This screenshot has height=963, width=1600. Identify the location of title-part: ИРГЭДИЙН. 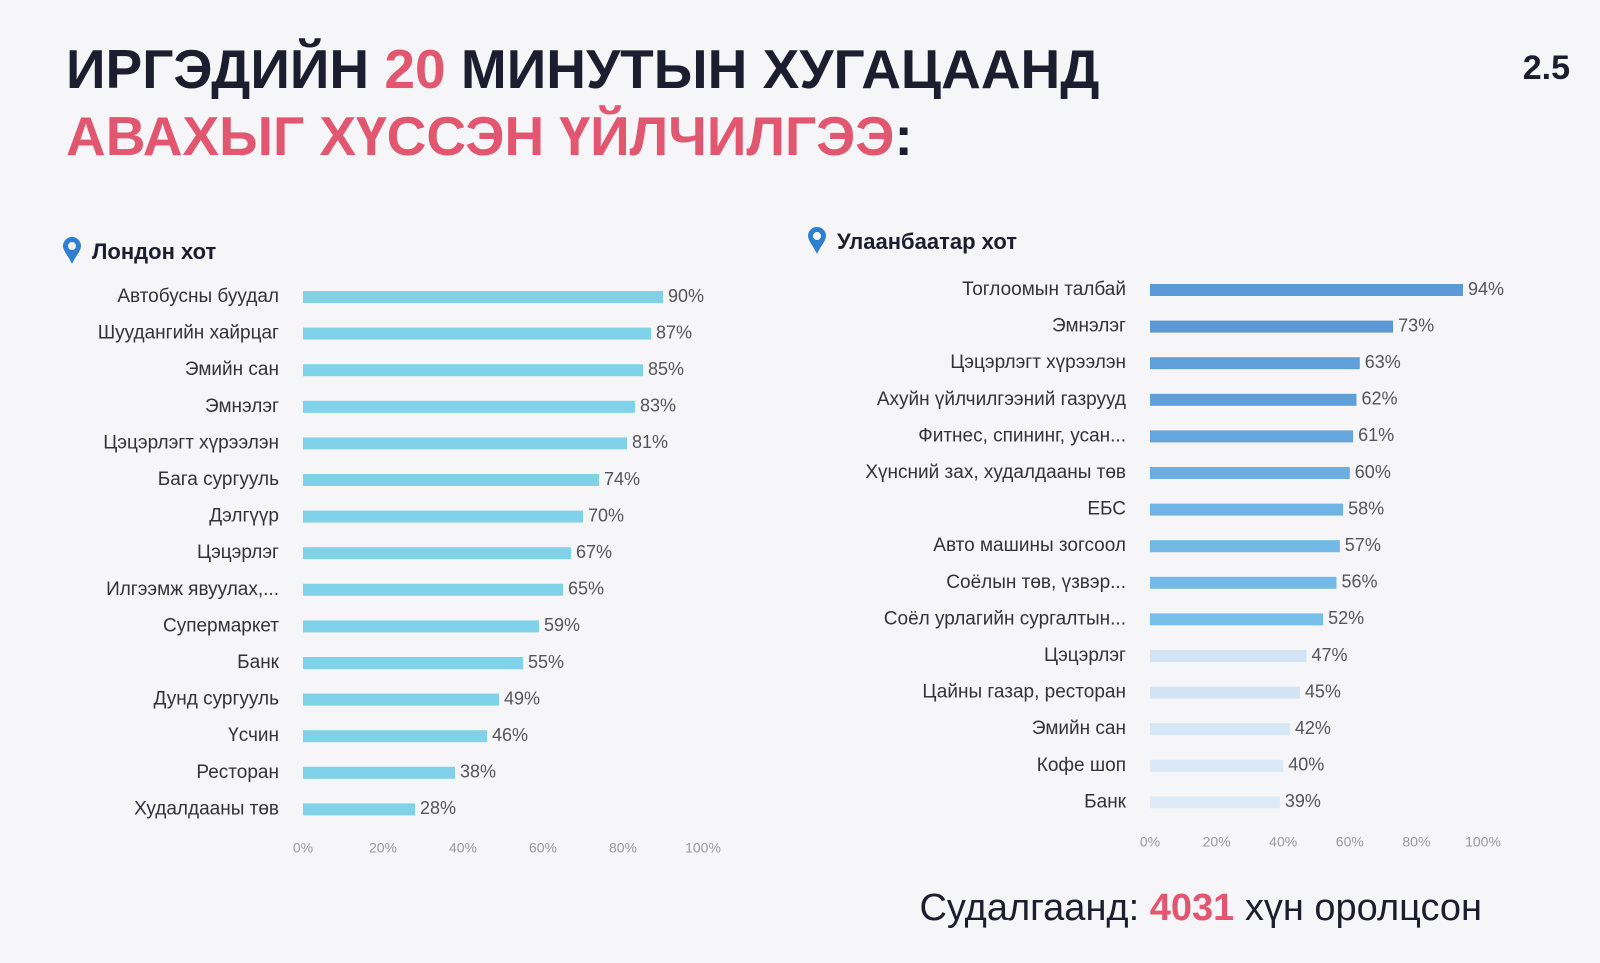
(217, 68).